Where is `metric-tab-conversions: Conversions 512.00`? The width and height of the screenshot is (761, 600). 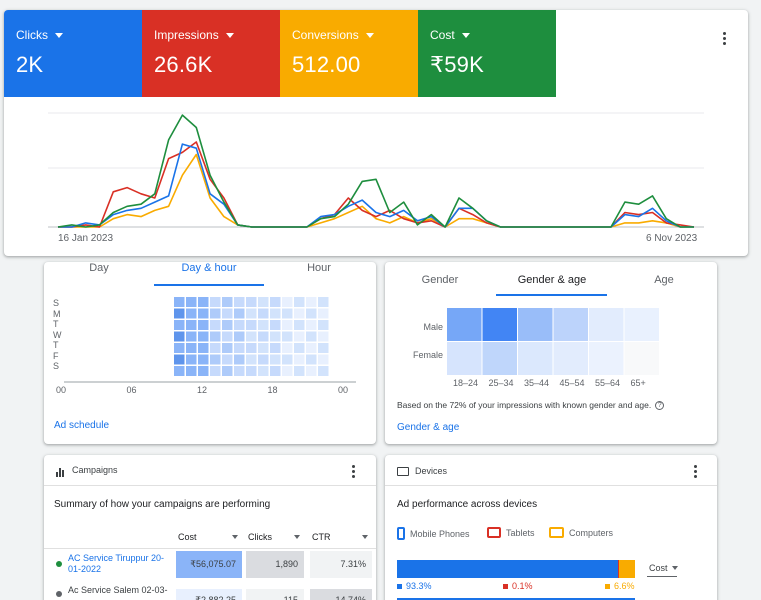
metric-tab-conversions: Conversions 512.00 is located at coordinates (349, 53).